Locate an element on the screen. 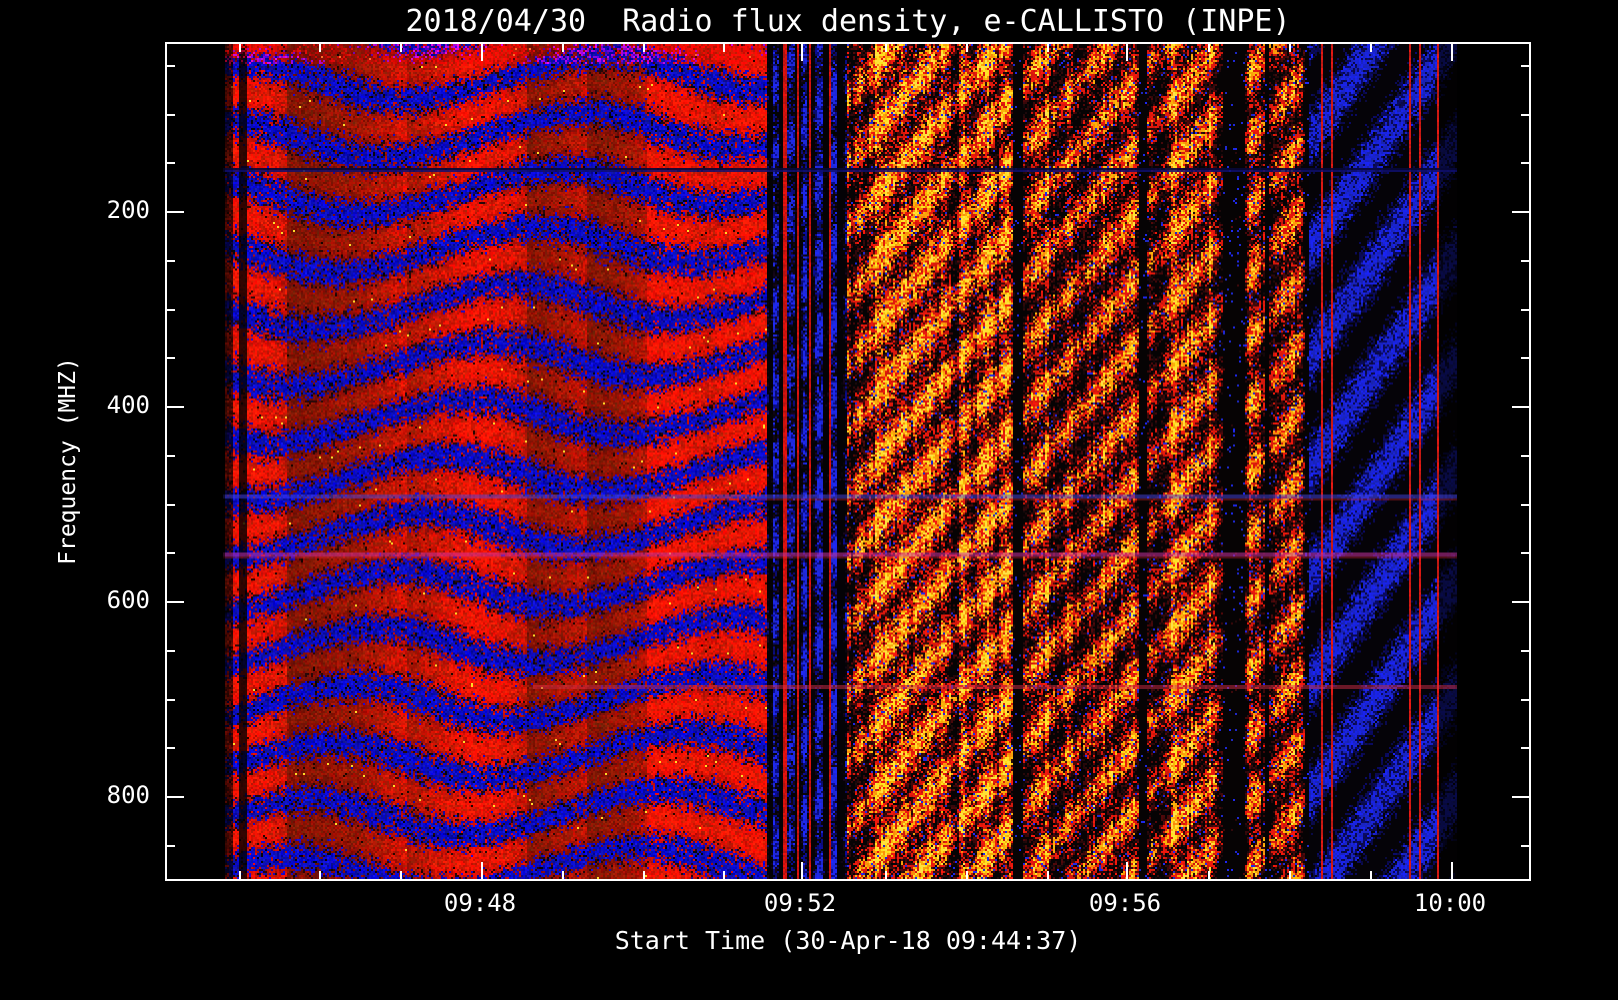 Image resolution: width=1618 pixels, height=1000 pixels. y-tick-label-600: 600 is located at coordinates (128, 600).